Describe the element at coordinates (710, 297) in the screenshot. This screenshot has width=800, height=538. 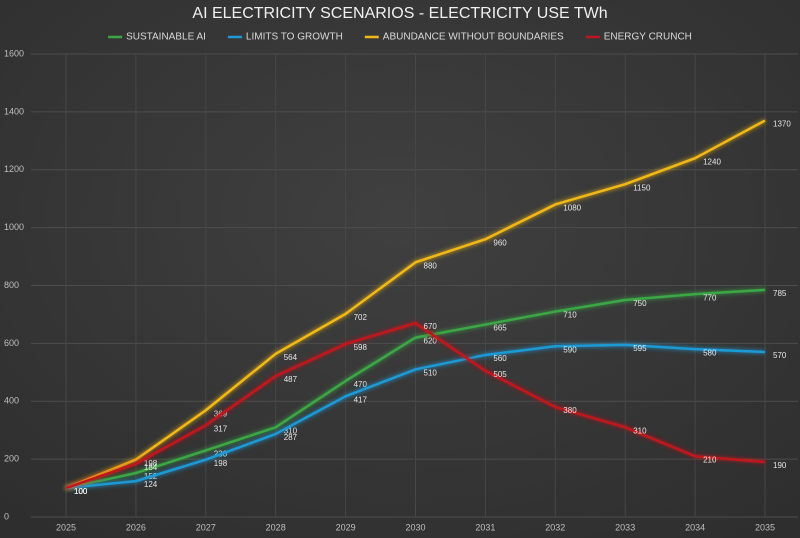
I see `data-label: 770` at that location.